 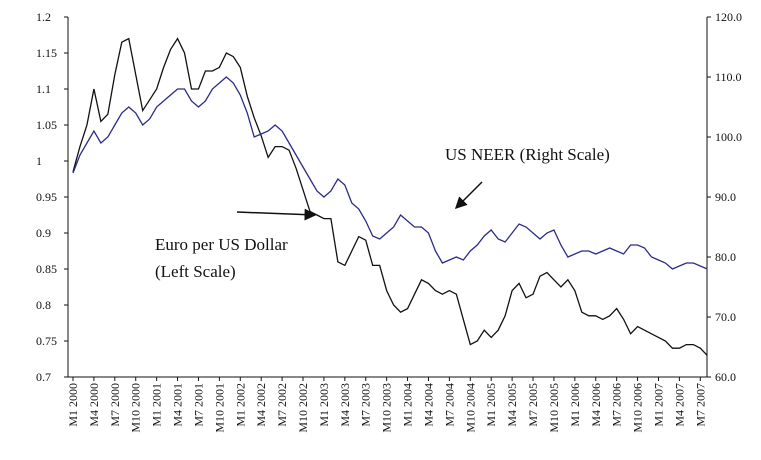 I want to click on x-tick-label: M1 2007, so click(x=658, y=405).